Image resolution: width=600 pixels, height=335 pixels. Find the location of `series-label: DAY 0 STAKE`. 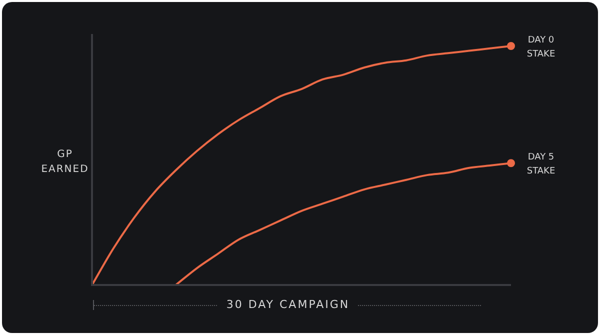

series-label: DAY 0 STAKE is located at coordinates (541, 47).